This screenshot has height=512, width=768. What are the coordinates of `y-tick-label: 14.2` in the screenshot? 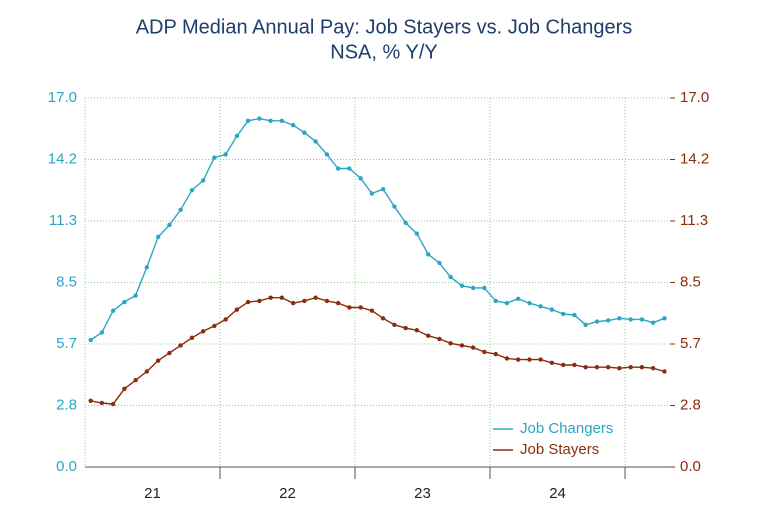 It's located at (62, 158).